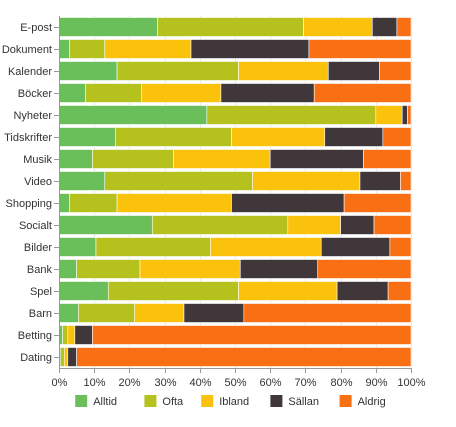  I want to click on category-label: Spel, so click(41, 292).